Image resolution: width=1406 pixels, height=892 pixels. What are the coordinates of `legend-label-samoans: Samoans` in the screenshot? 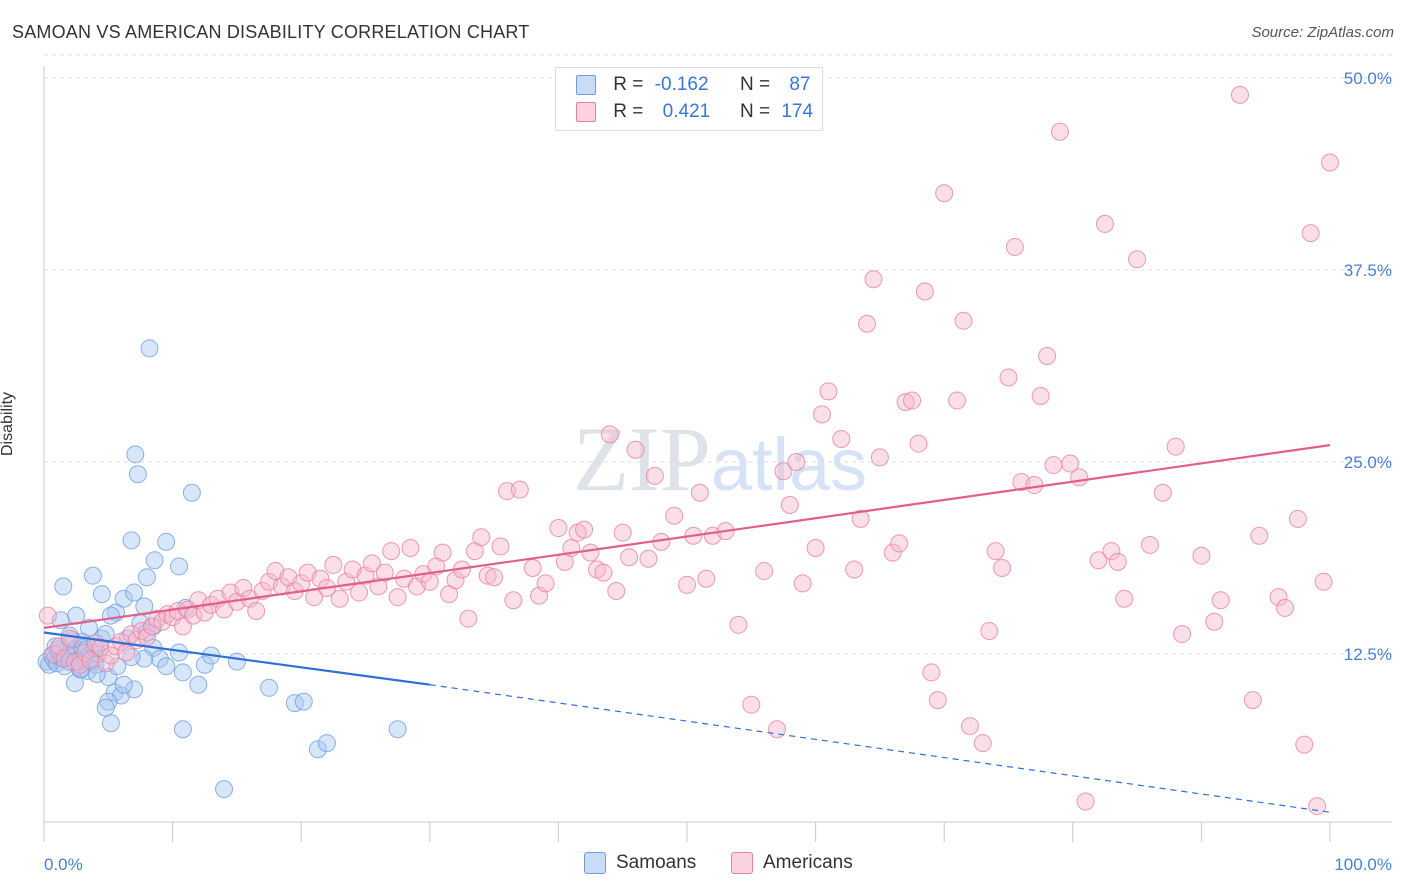 It's located at (656, 863).